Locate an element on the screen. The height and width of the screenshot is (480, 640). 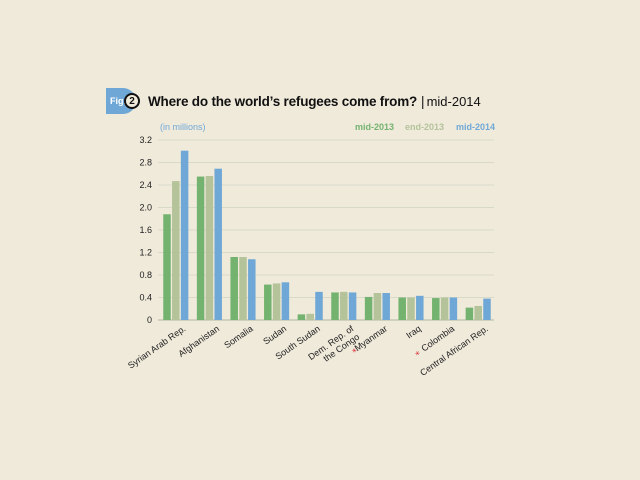
x-tick-label-text: Syrian Arab Rep. is located at coordinates (156, 346).